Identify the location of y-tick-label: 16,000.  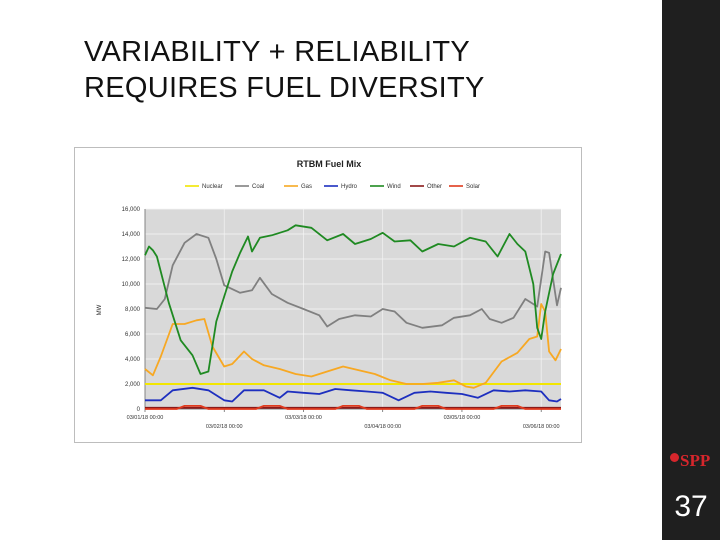
(131, 210).